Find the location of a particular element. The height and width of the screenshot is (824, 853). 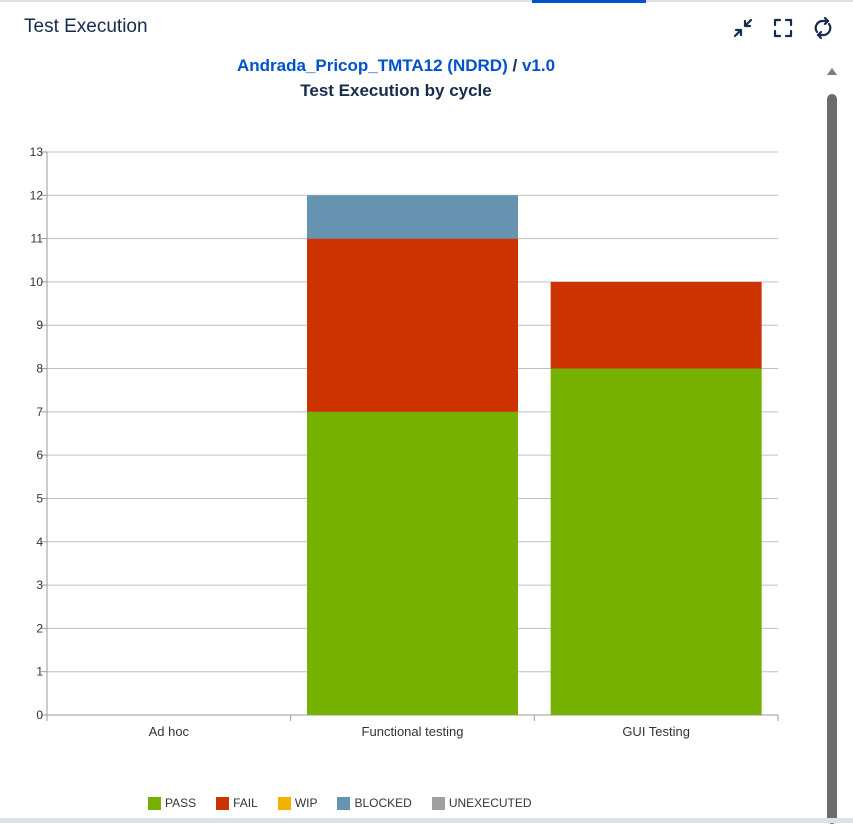

vertical-scrollbar is located at coordinates (832, 443).